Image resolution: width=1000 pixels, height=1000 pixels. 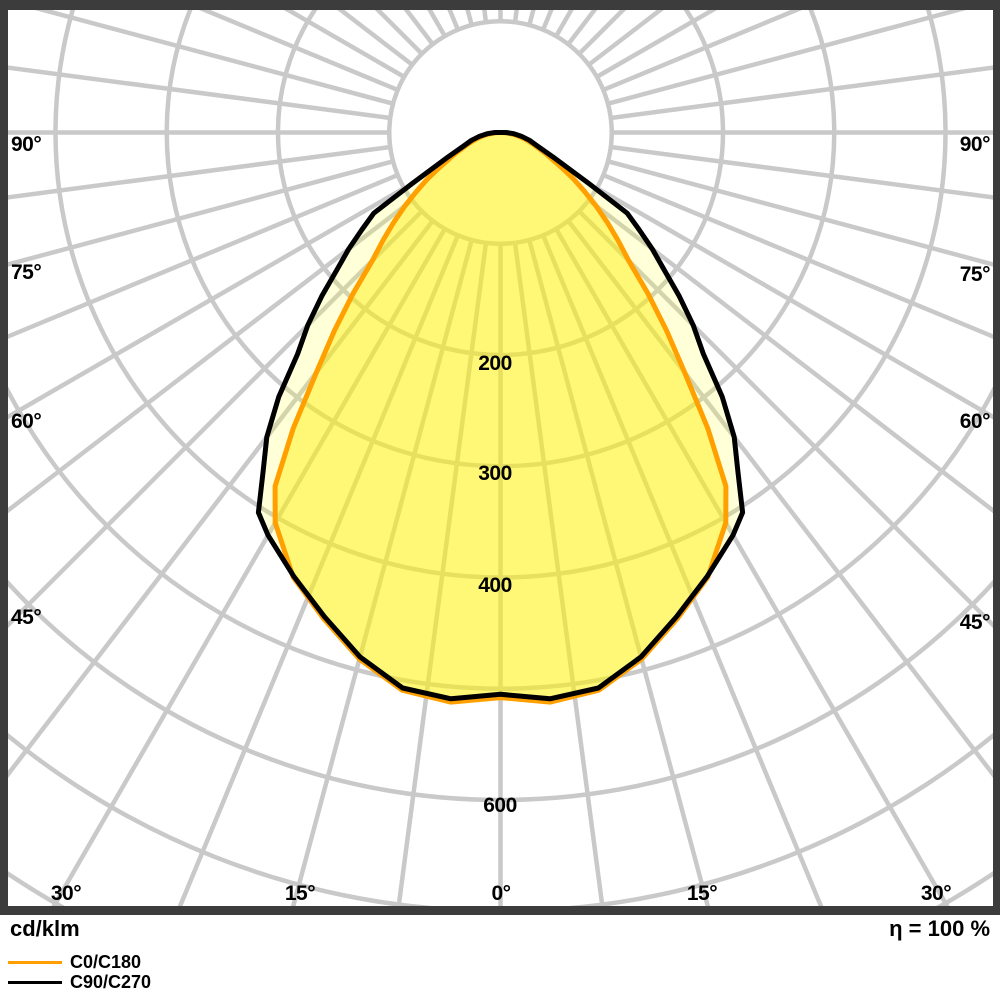 What do you see at coordinates (996, 457) in the screenshot?
I see `chart-border-right` at bounding box center [996, 457].